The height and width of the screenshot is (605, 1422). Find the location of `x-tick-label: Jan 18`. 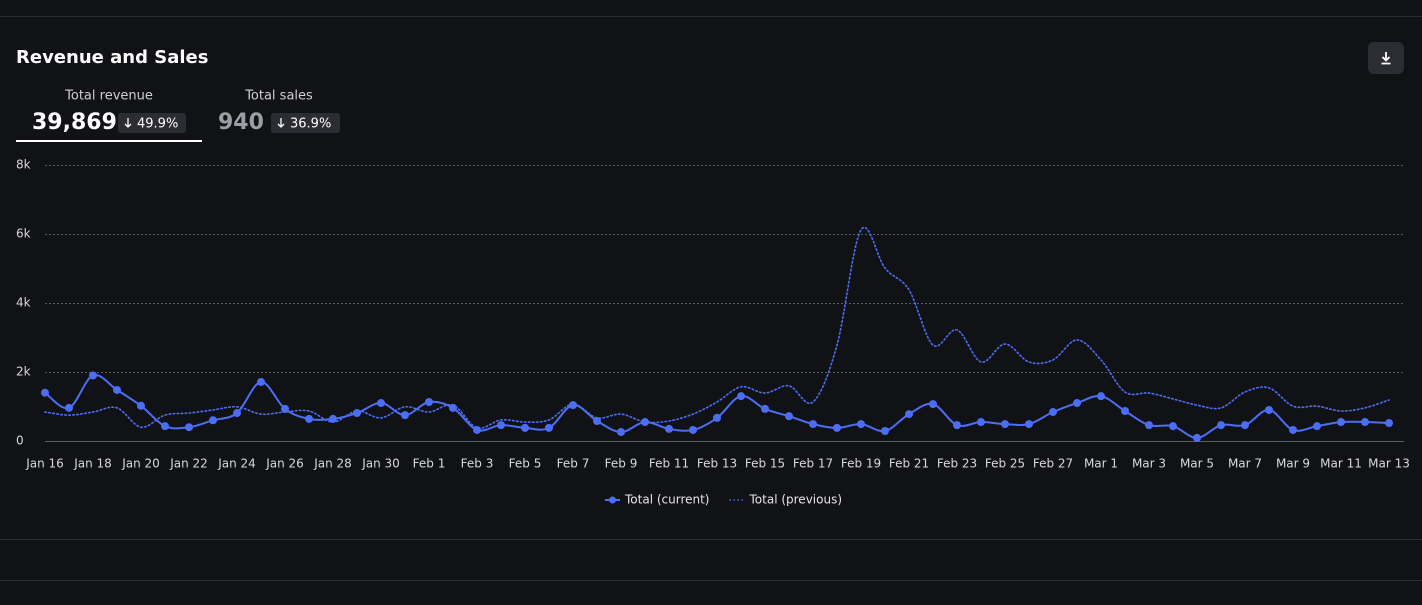

x-tick-label: Jan 18 is located at coordinates (92, 464).